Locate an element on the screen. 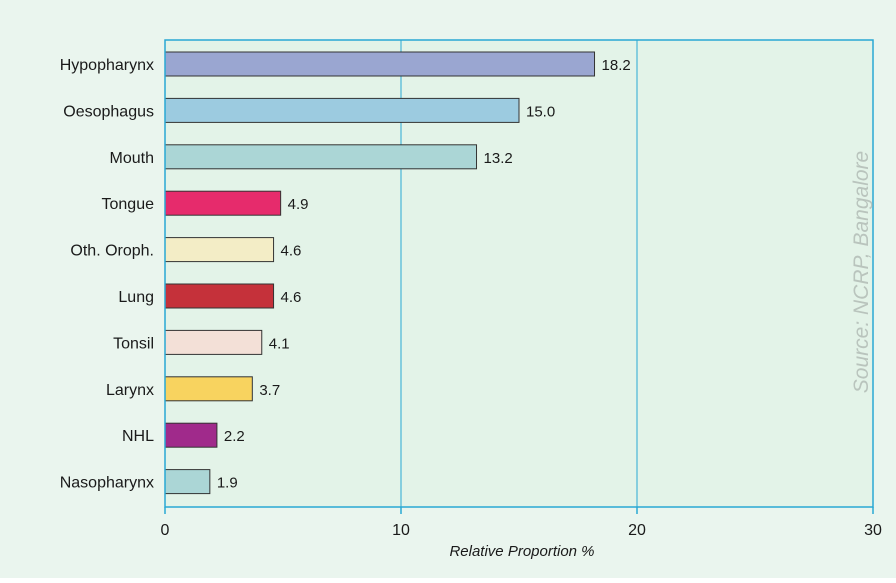 The width and height of the screenshot is (896, 583). bar-lung is located at coordinates (219, 296).